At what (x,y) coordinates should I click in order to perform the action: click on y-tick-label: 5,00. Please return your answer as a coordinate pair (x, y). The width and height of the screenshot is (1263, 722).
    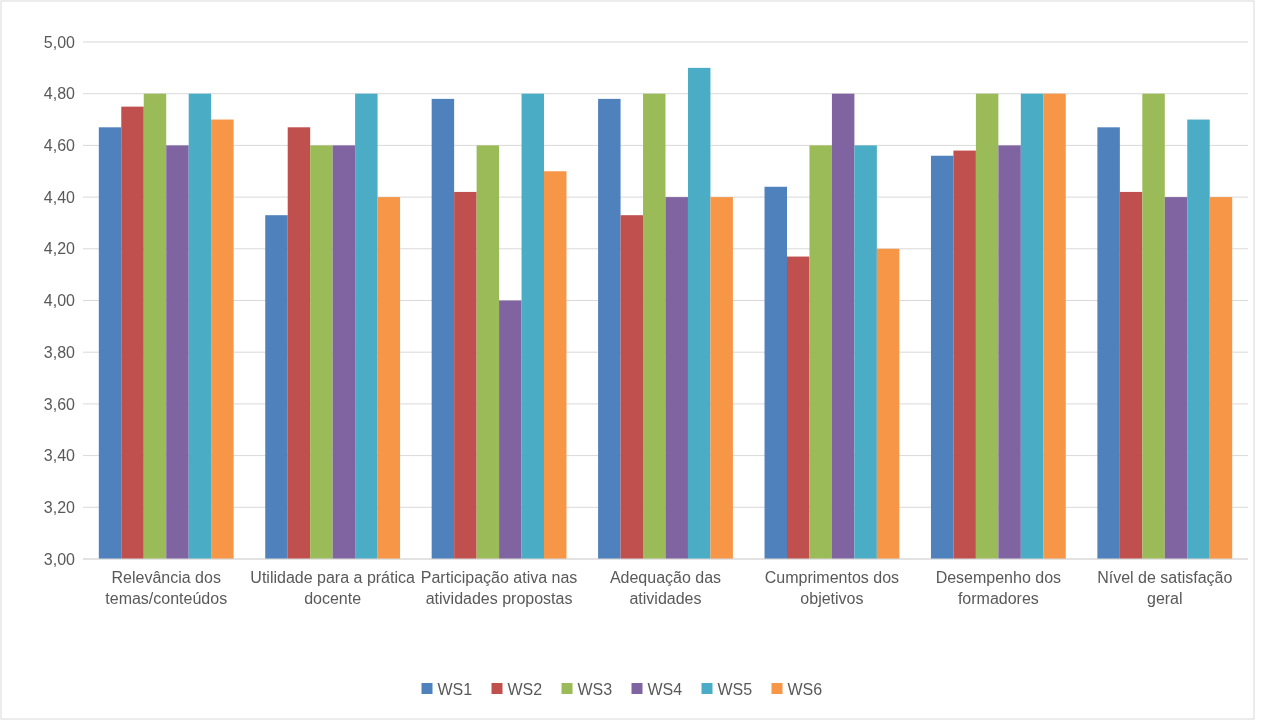
    Looking at the image, I should click on (59, 42).